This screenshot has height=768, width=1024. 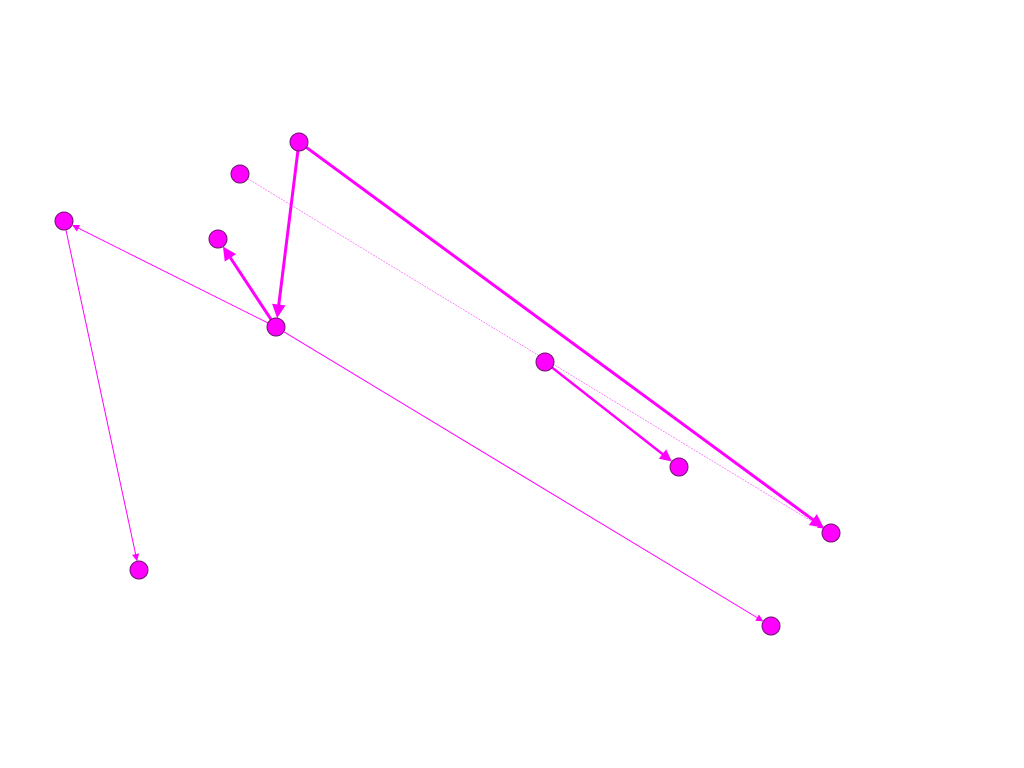 What do you see at coordinates (545, 362) in the screenshot?
I see `graph-node-n6` at bounding box center [545, 362].